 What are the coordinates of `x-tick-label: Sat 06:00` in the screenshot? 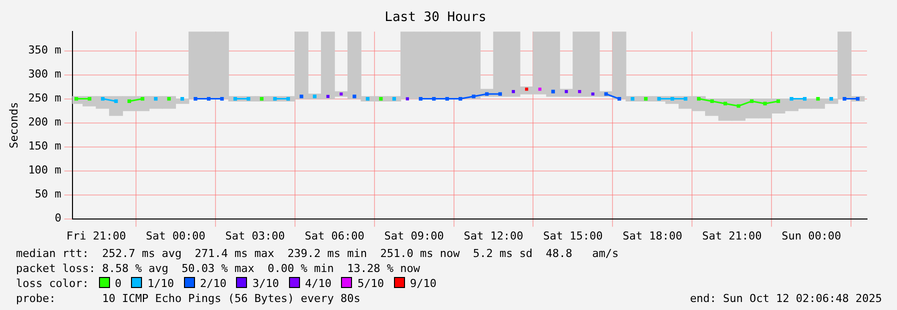 It's located at (334, 235).